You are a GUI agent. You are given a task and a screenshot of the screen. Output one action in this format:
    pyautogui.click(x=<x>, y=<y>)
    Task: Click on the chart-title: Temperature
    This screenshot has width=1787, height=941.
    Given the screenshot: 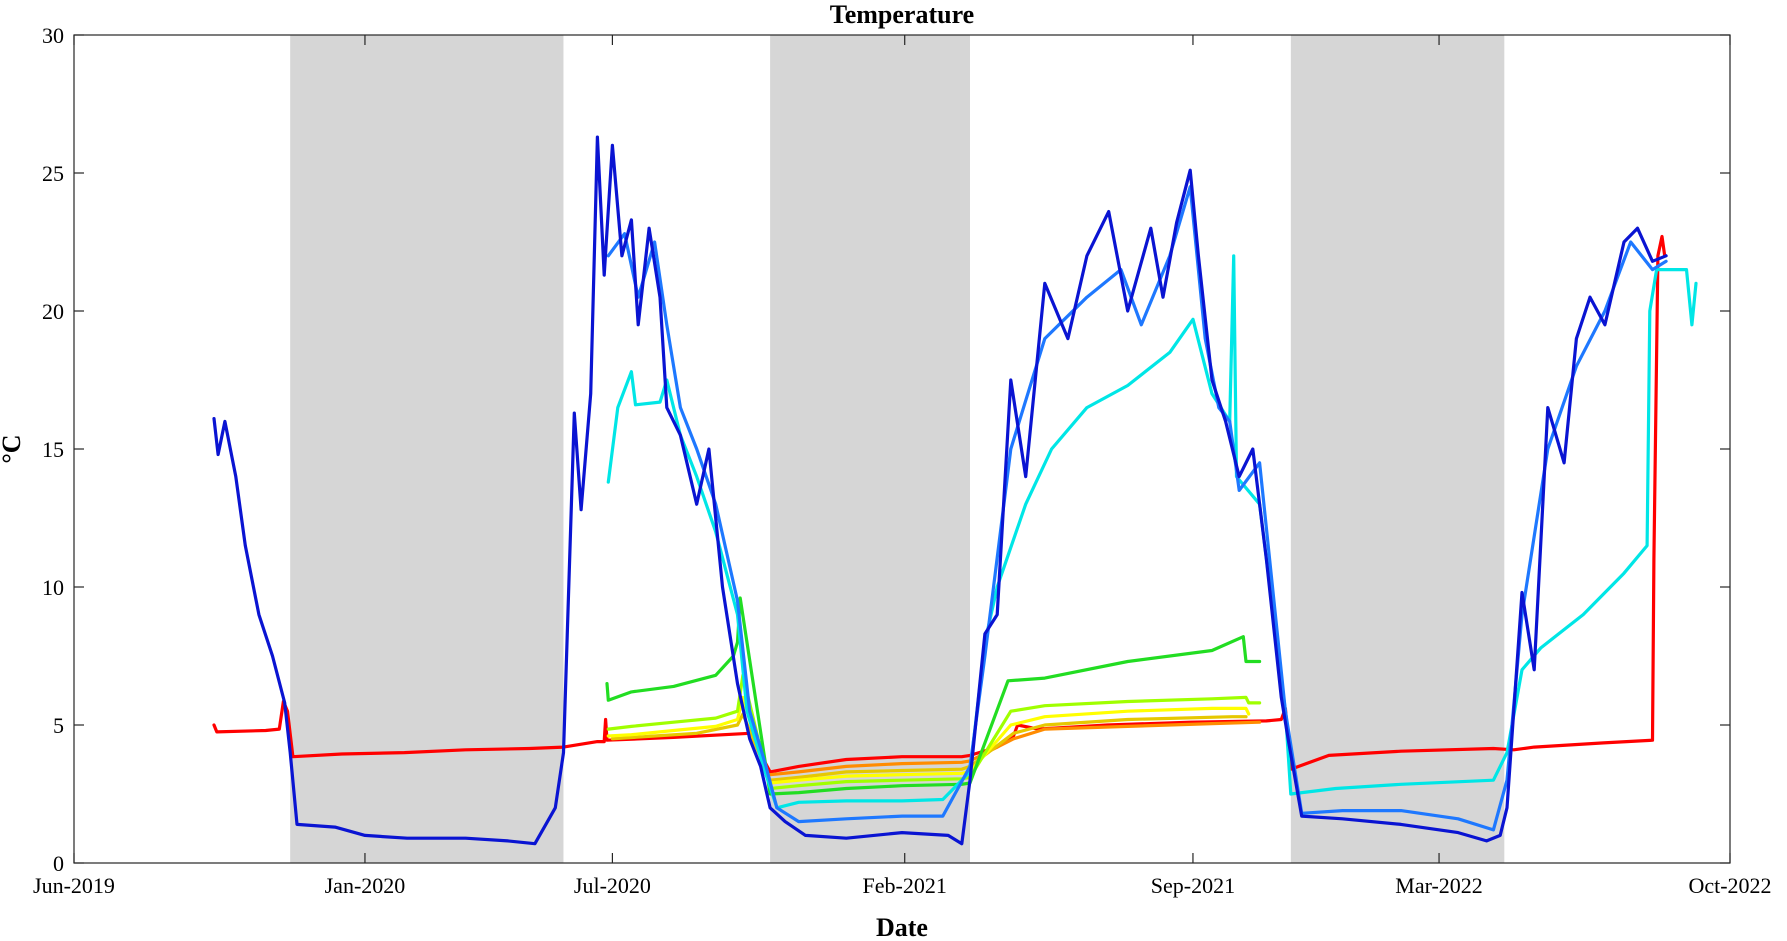 What is the action you would take?
    pyautogui.click(x=902, y=14)
    